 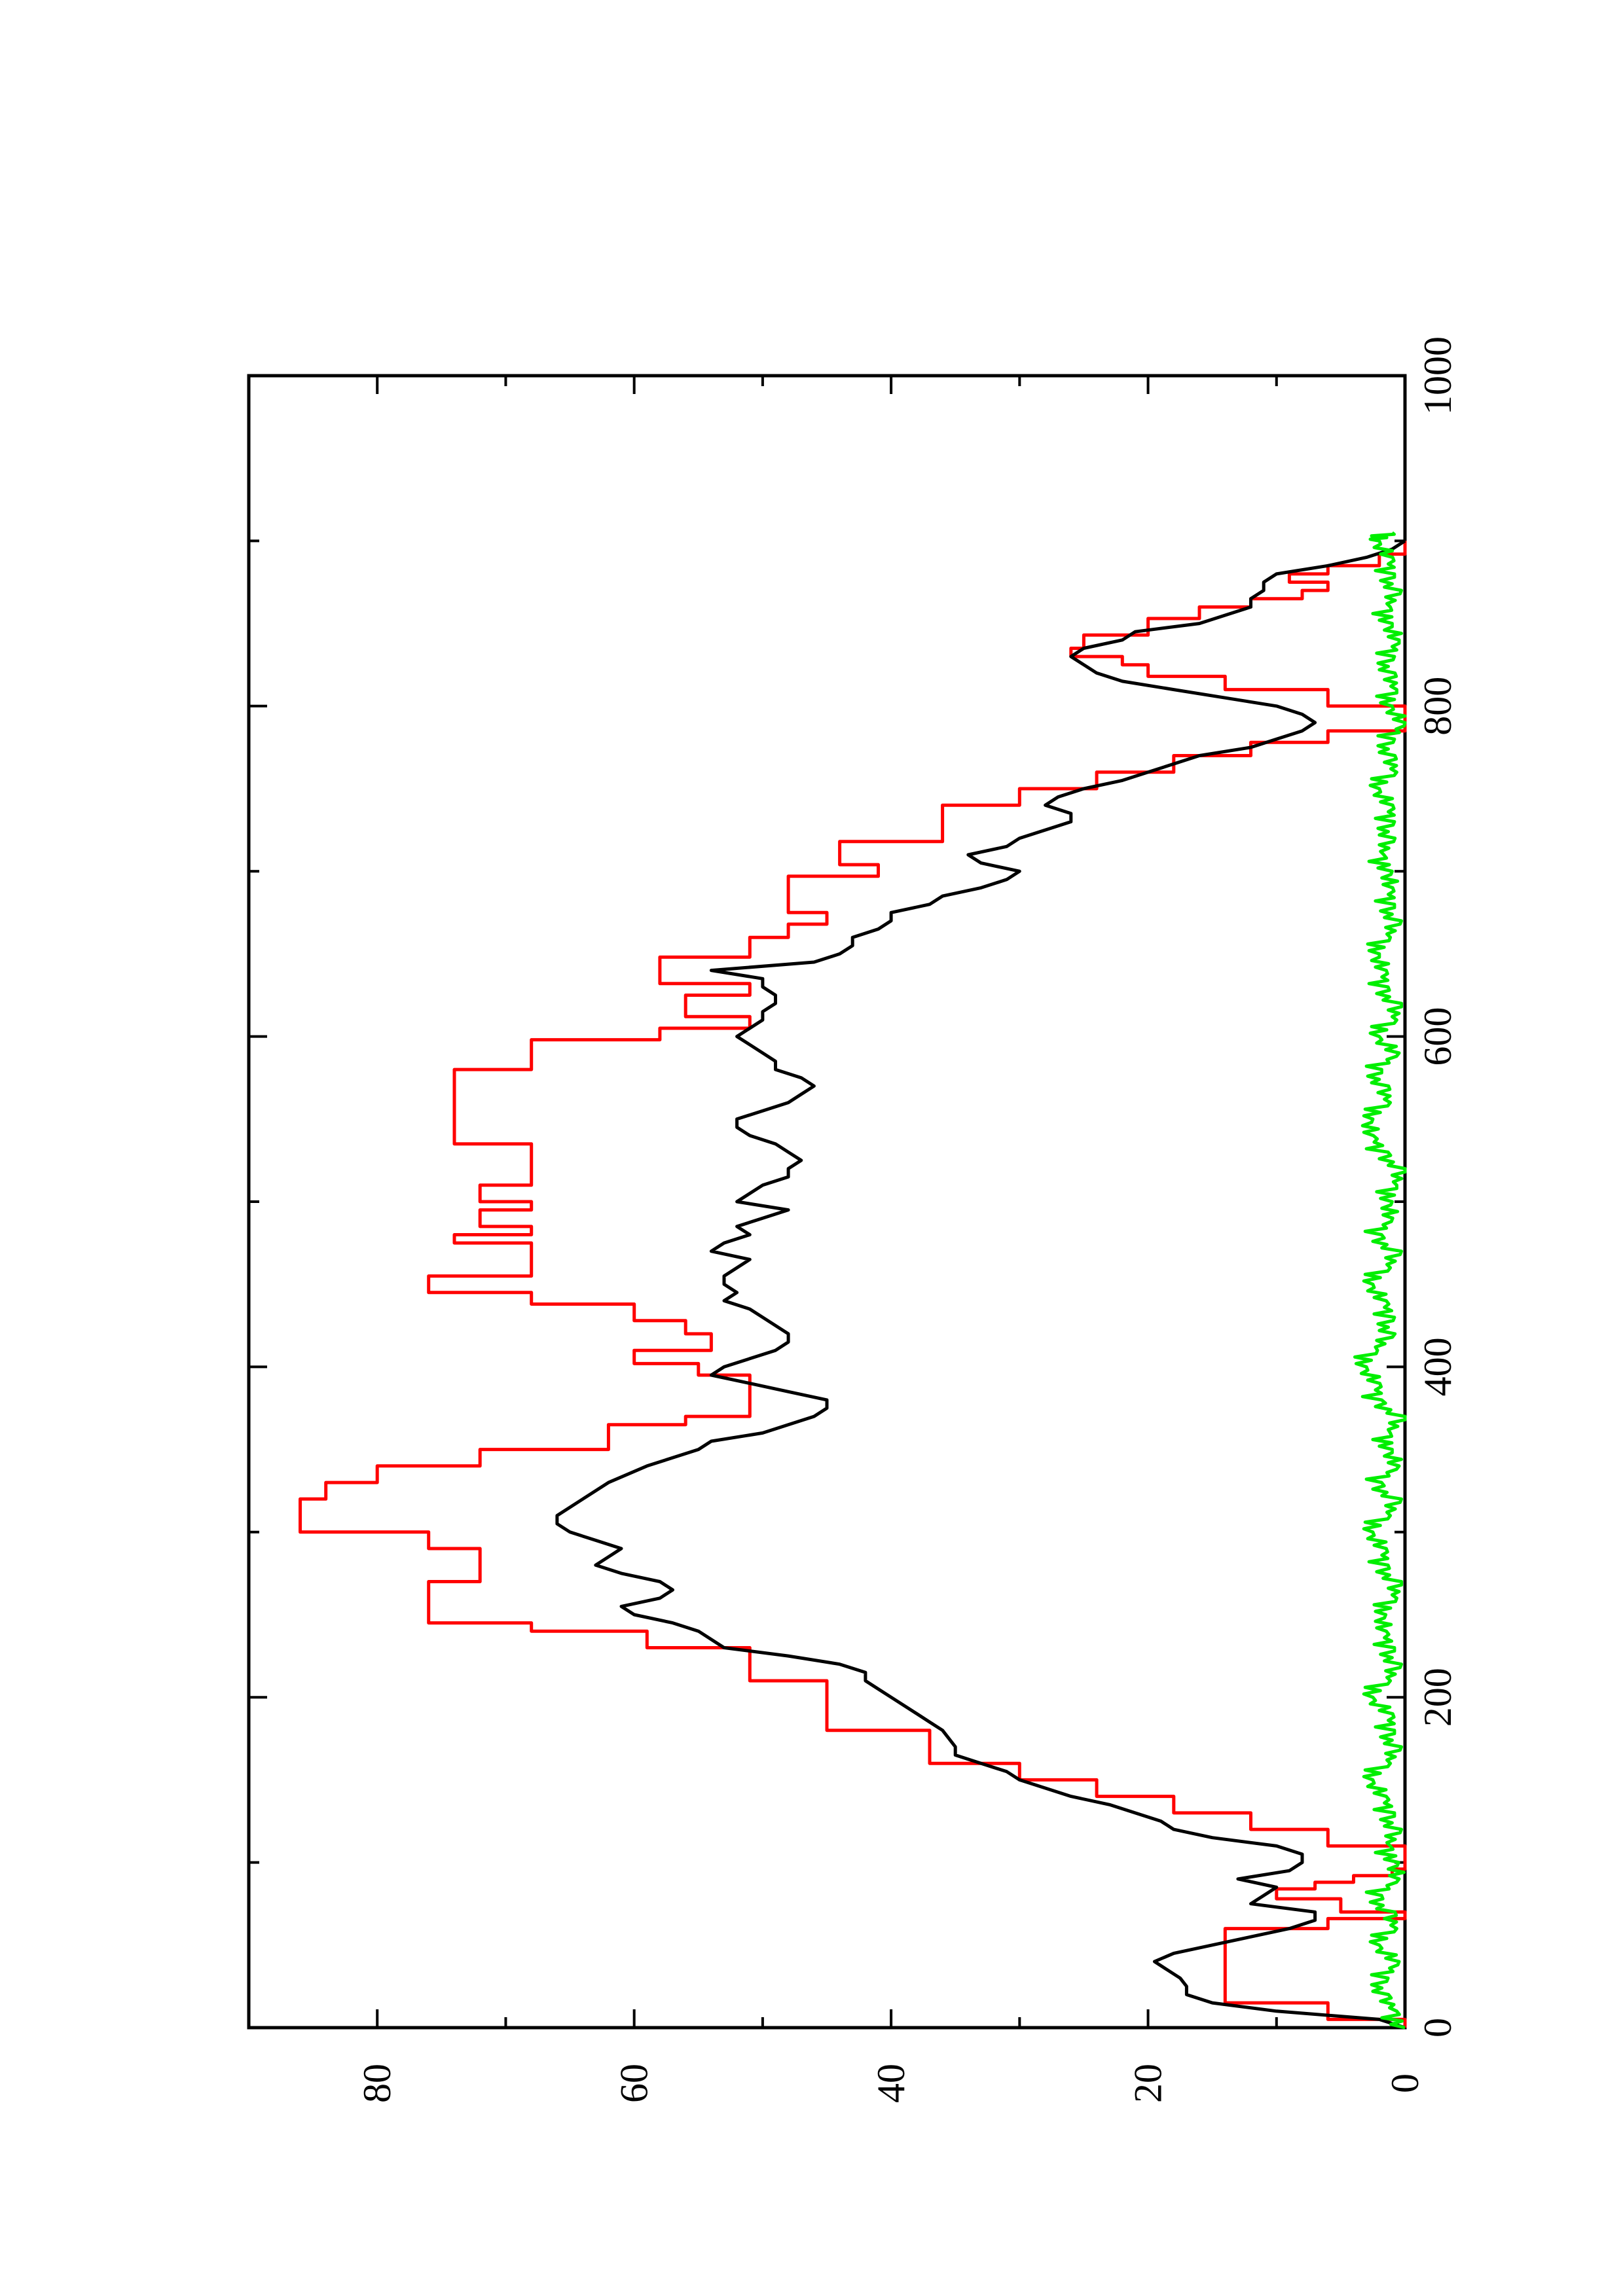 I want to click on x-tick-label: 0, so click(x=1437, y=2027).